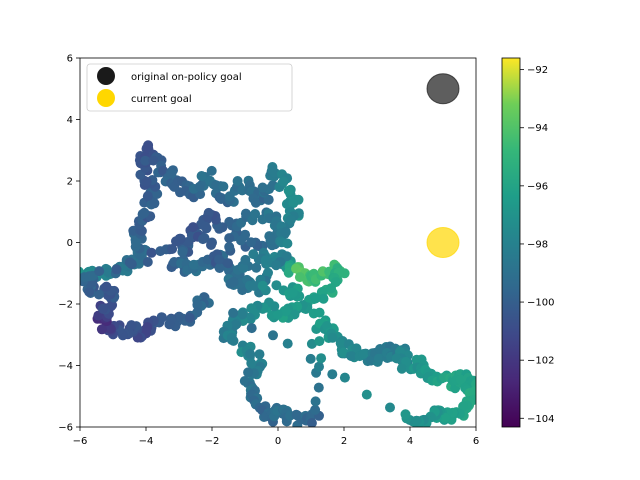 This screenshot has width=640, height=480. What do you see at coordinates (537, 245) in the screenshot?
I see `colorbar-ticks: −104 −102 −100 −98 −96 −94 −92` at bounding box center [537, 245].